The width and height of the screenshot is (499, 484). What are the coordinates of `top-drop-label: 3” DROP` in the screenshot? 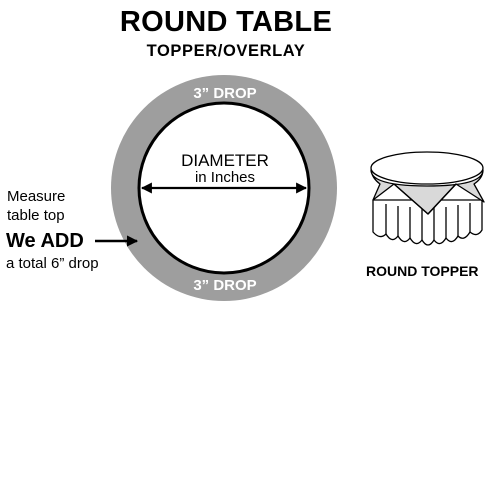 It's located at (224, 93).